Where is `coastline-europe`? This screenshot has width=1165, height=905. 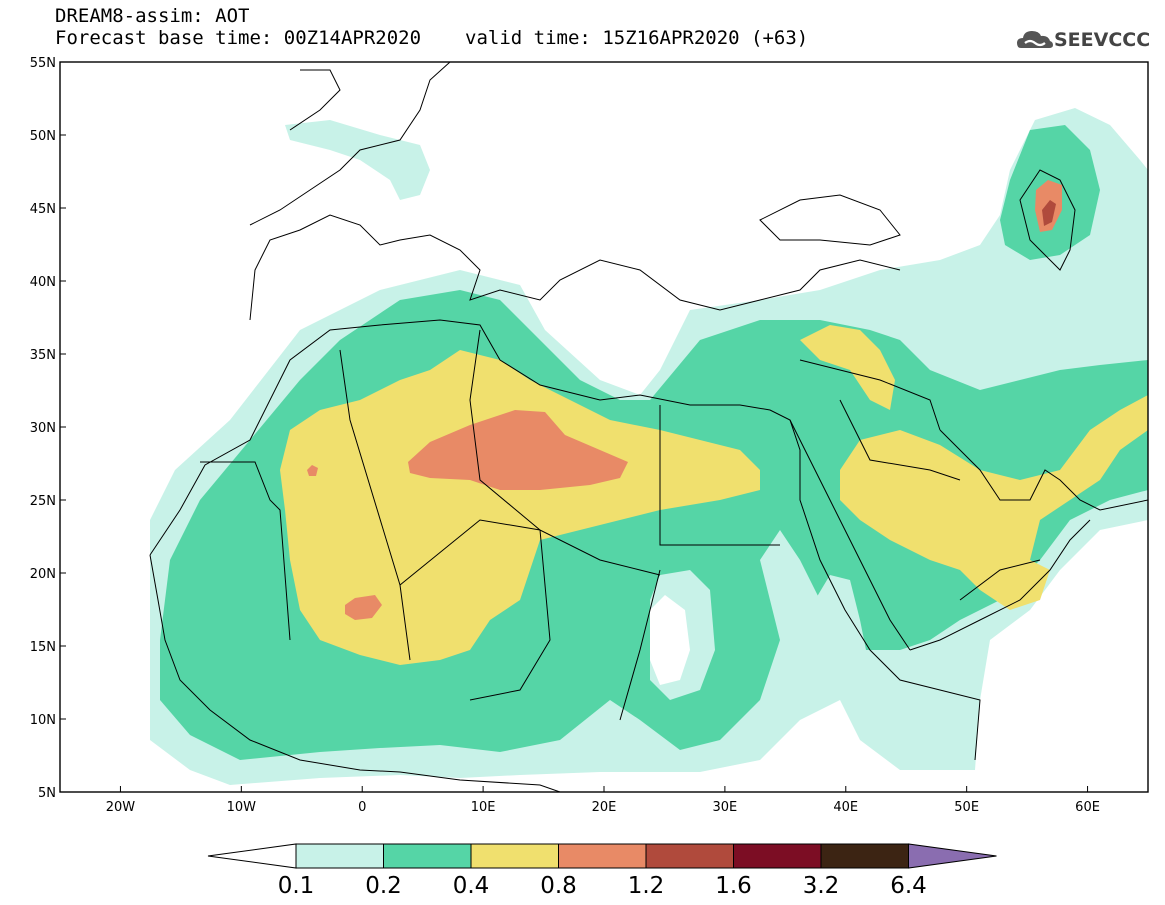 coastline-europe is located at coordinates (575, 267).